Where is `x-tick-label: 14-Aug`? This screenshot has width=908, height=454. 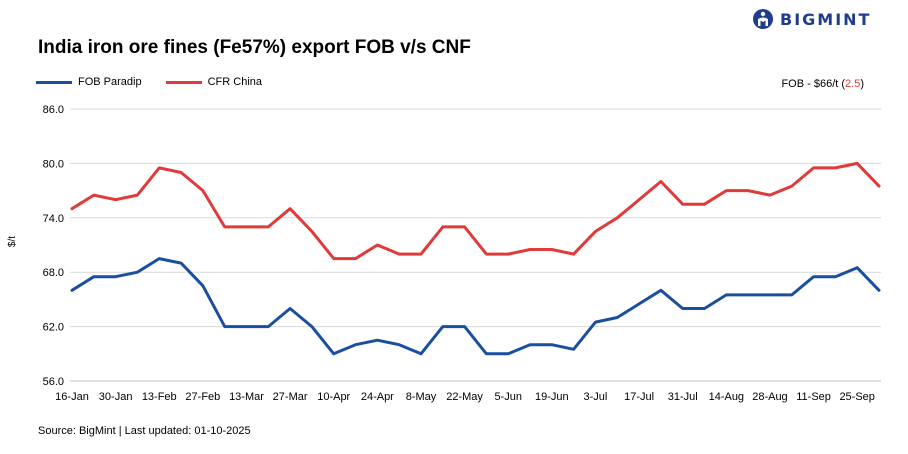 x-tick-label: 14-Aug is located at coordinates (726, 397).